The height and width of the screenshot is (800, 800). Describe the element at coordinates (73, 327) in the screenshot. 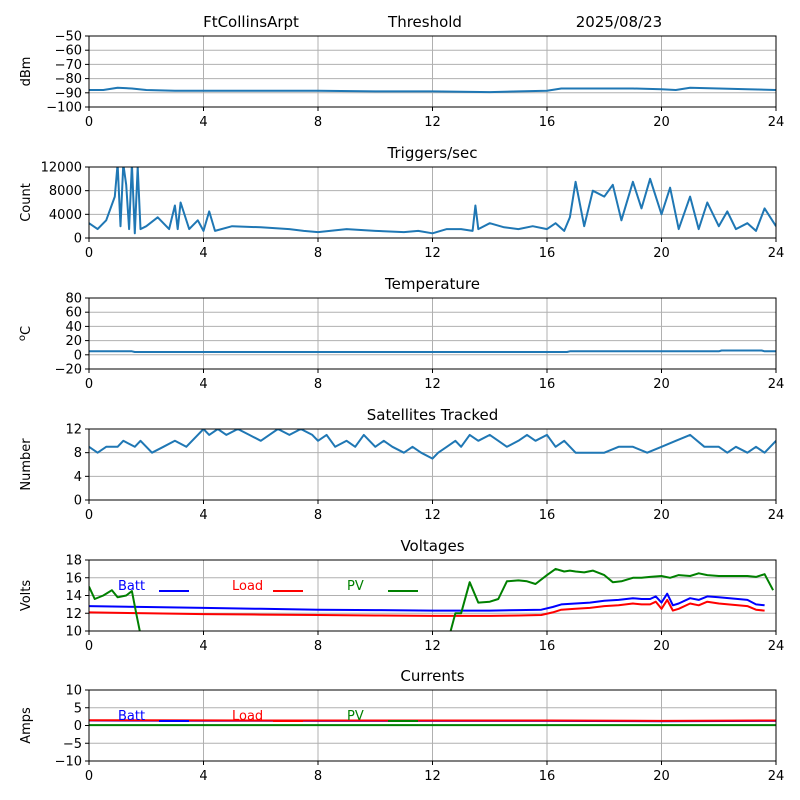

I see `y-tick-label: 40` at that location.